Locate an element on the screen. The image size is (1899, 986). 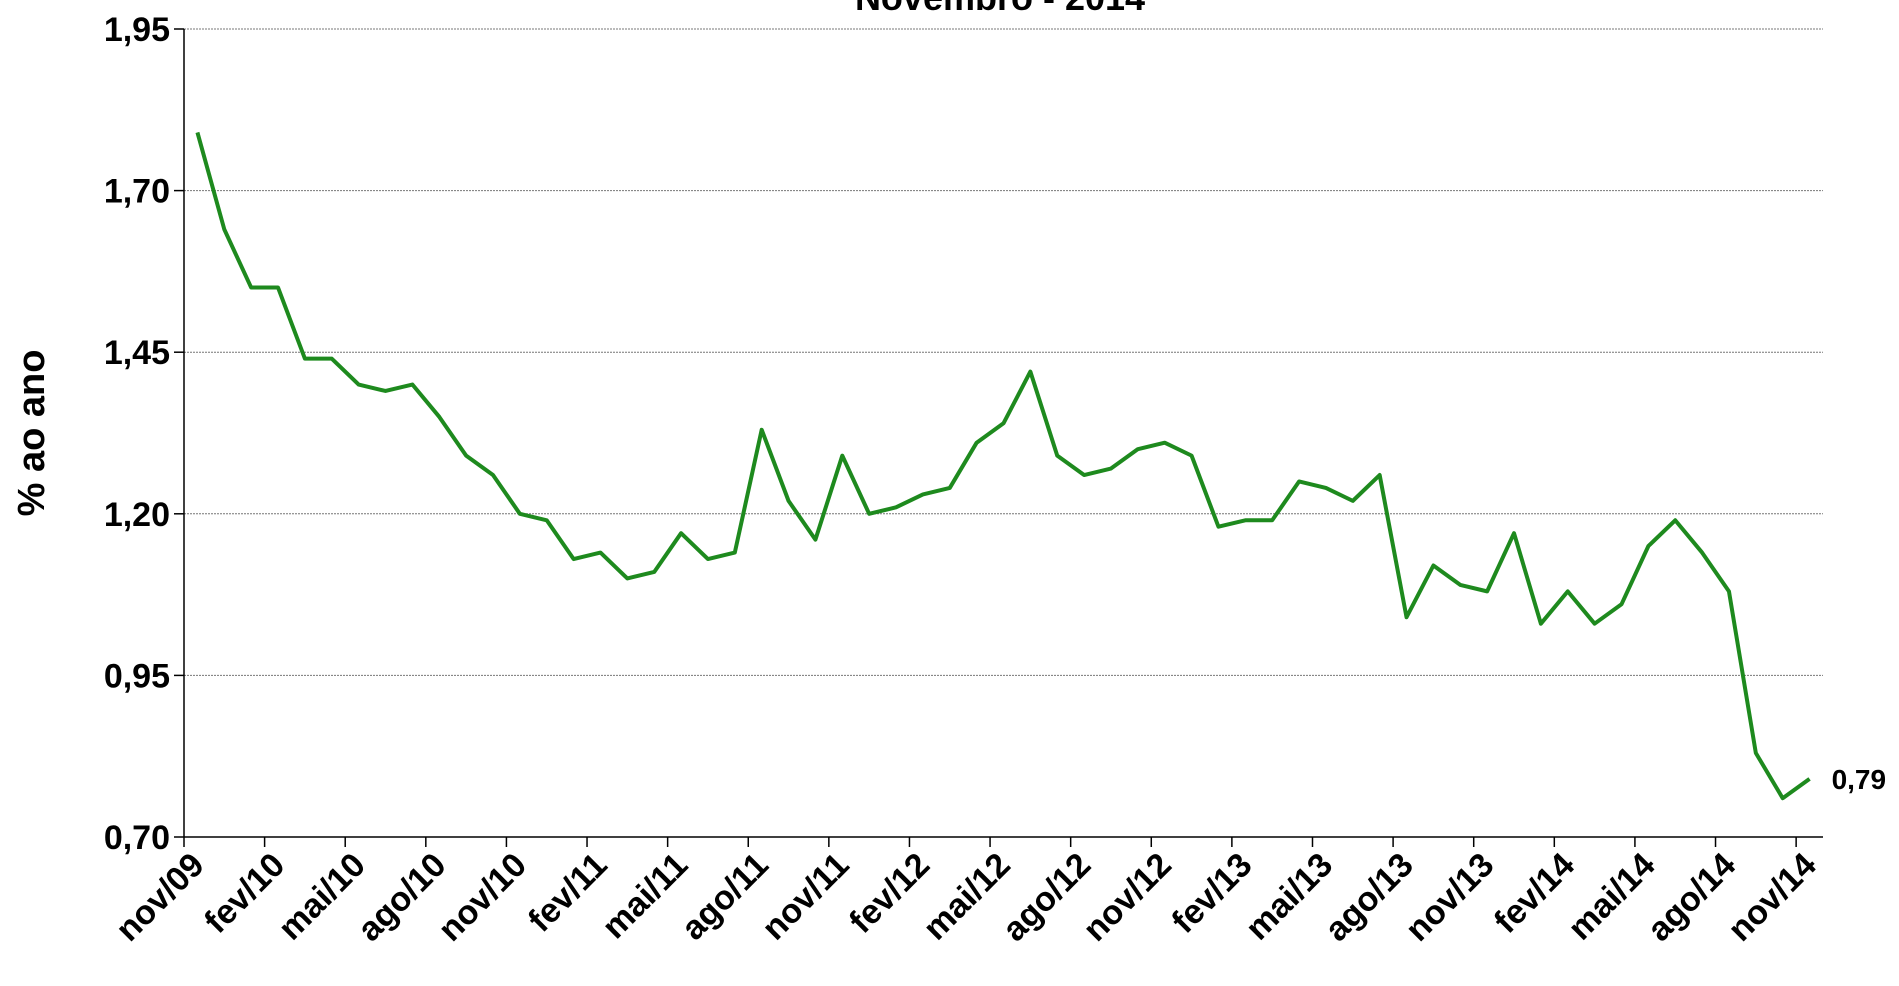
y-tick-label: 0,95 is located at coordinates (137, 676).